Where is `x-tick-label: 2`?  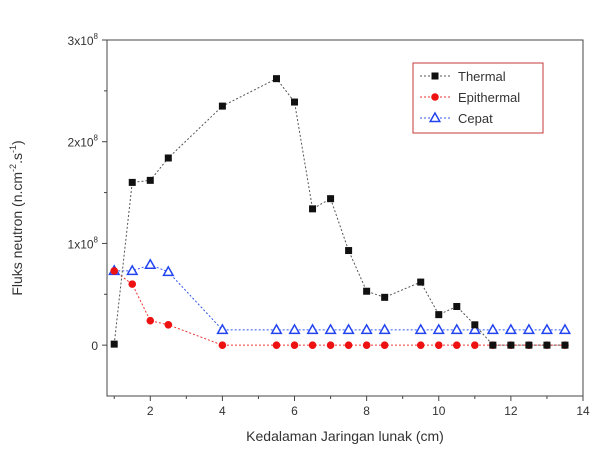
x-tick-label: 2 is located at coordinates (150, 411).